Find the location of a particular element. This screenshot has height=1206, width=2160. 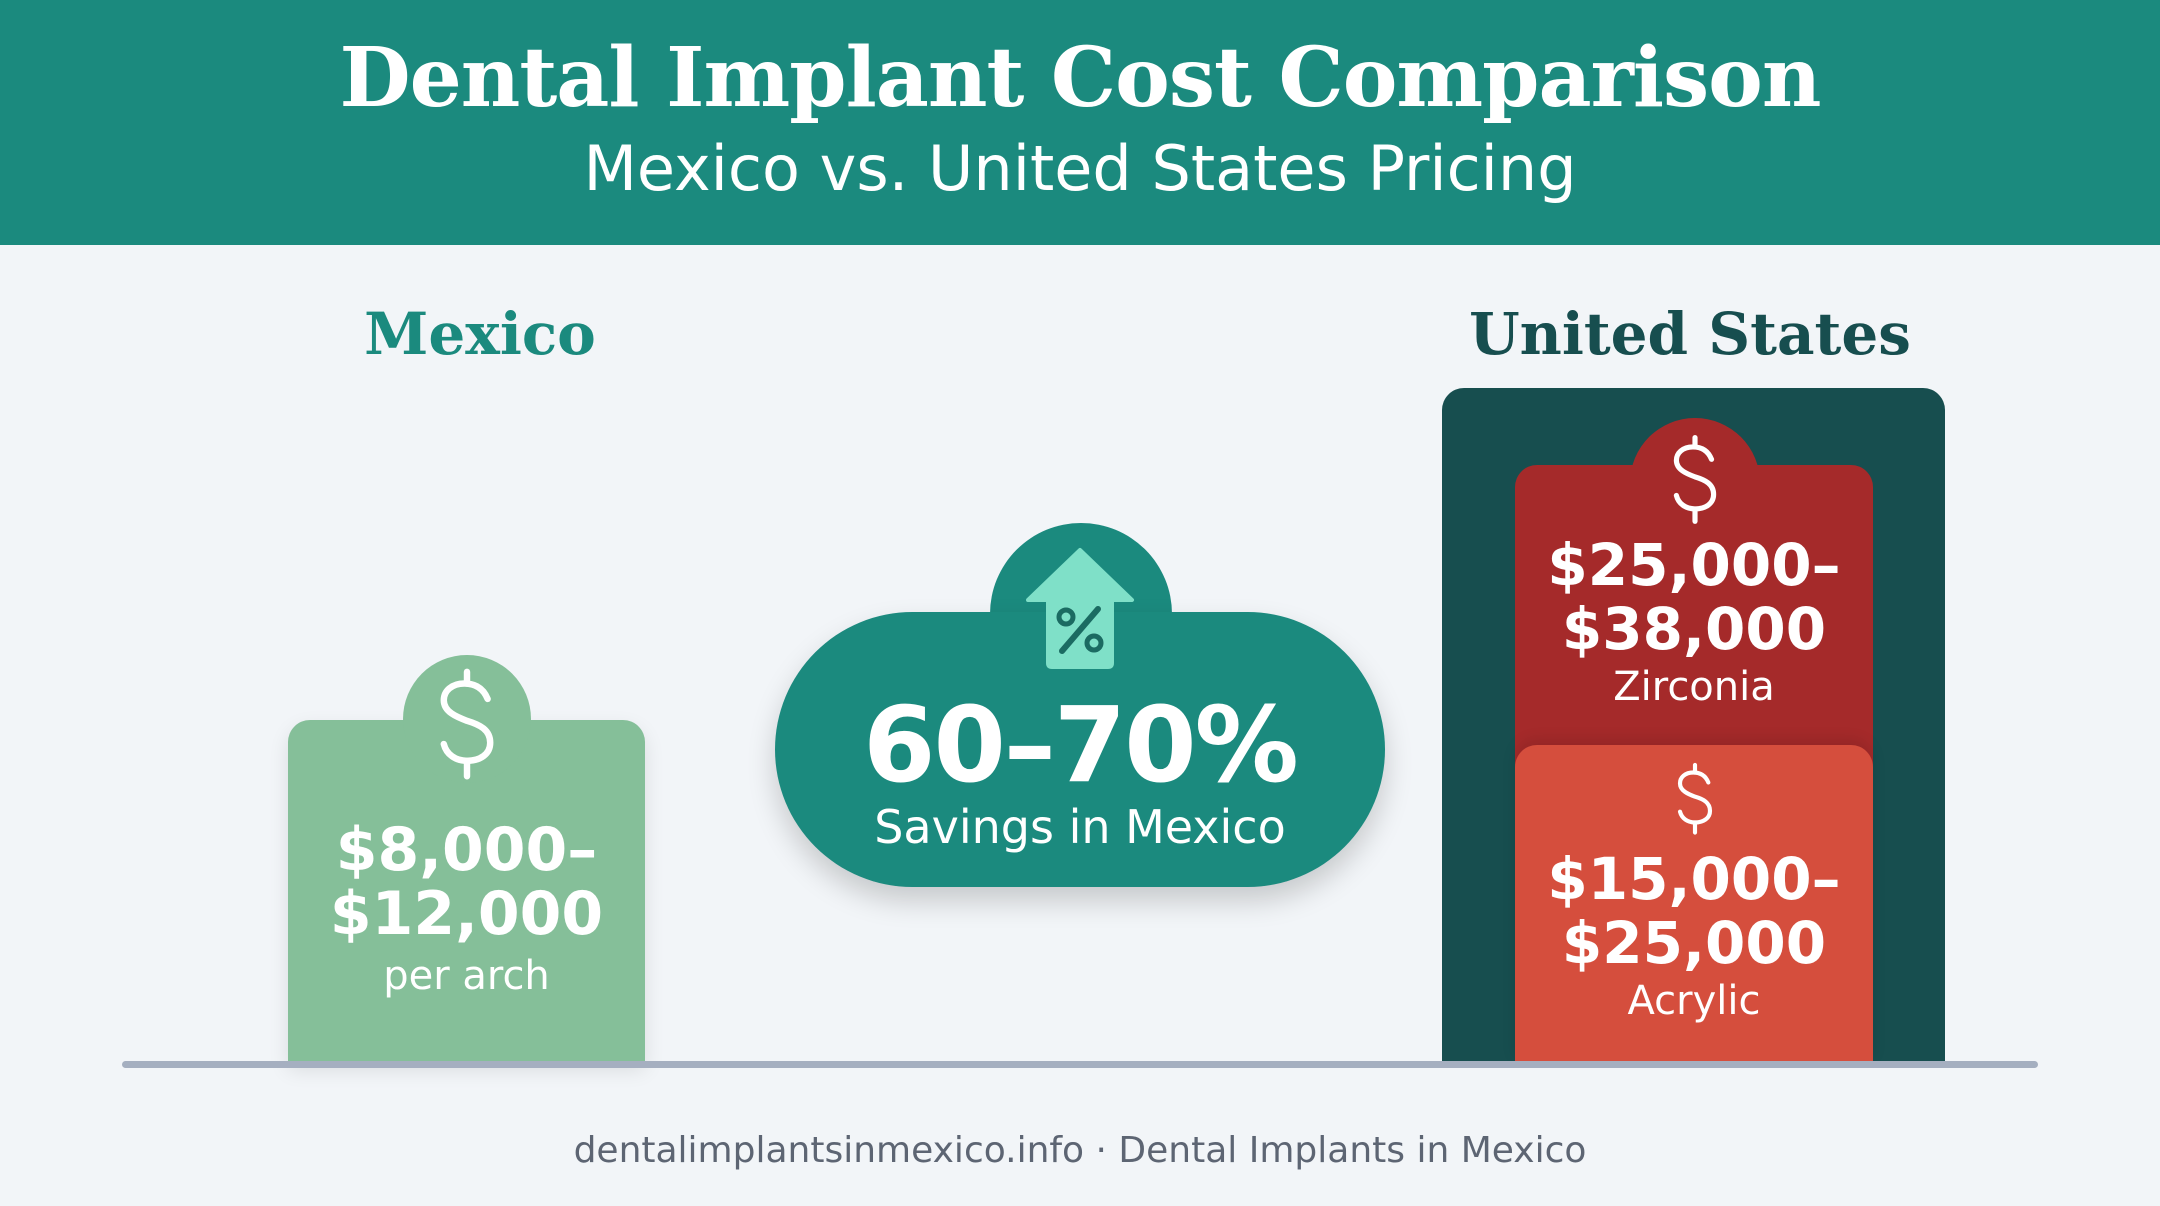

mexico-price-line2: $12,000 is located at coordinates (466, 914).